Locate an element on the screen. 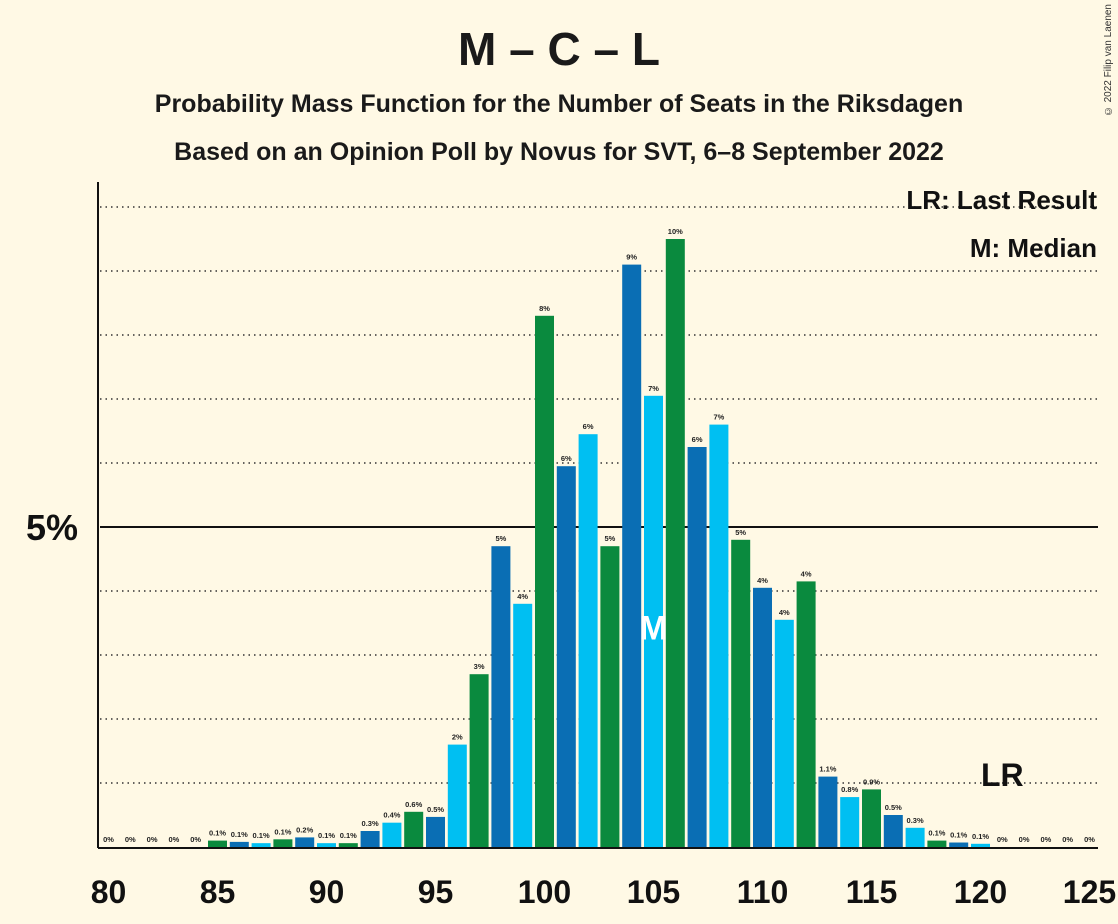  x-tick-label-80: 80 is located at coordinates (109, 892).